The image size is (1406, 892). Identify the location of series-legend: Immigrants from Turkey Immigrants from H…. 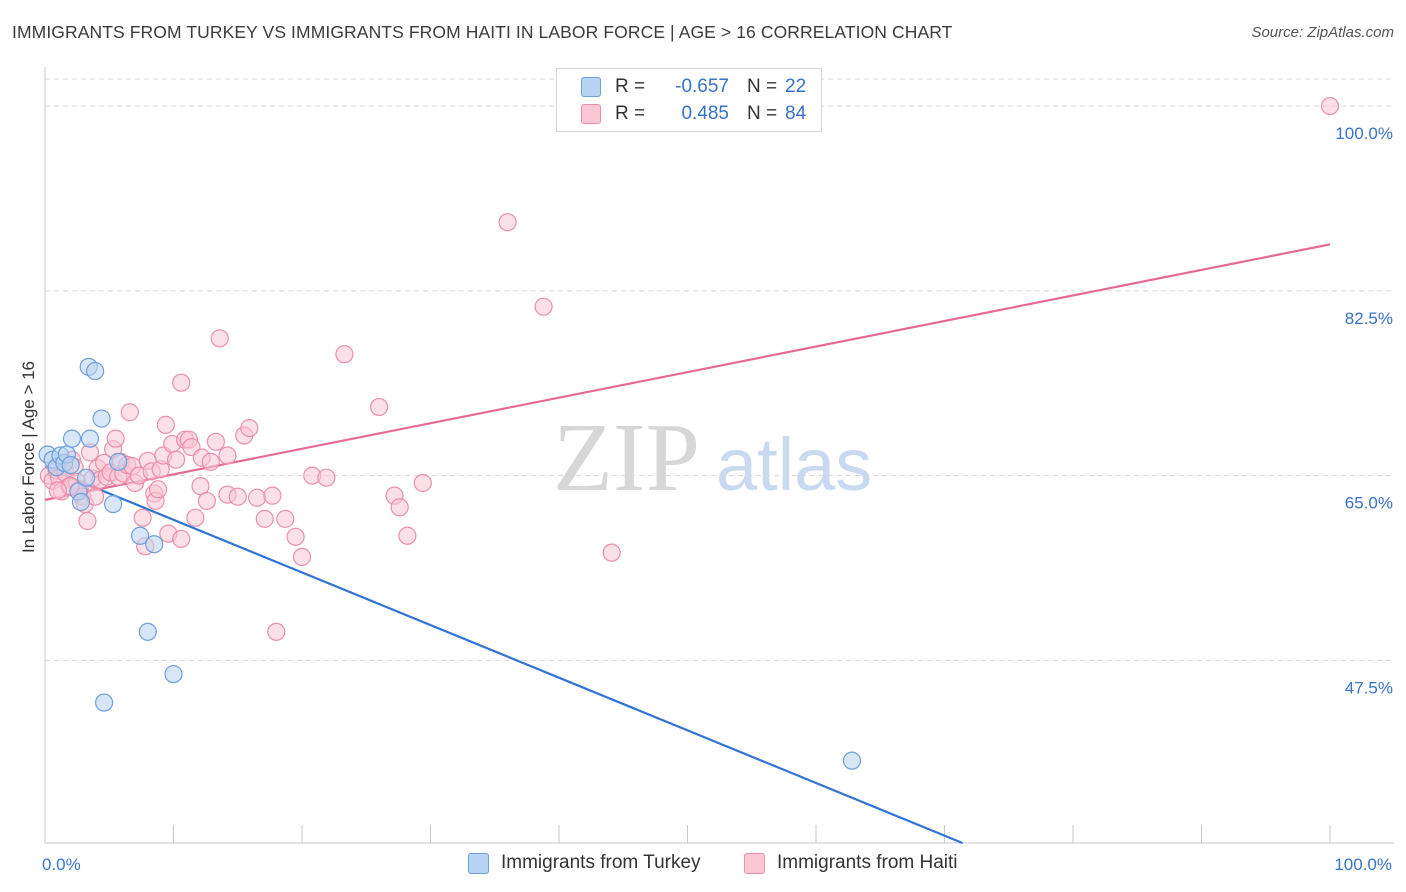
(703, 865).